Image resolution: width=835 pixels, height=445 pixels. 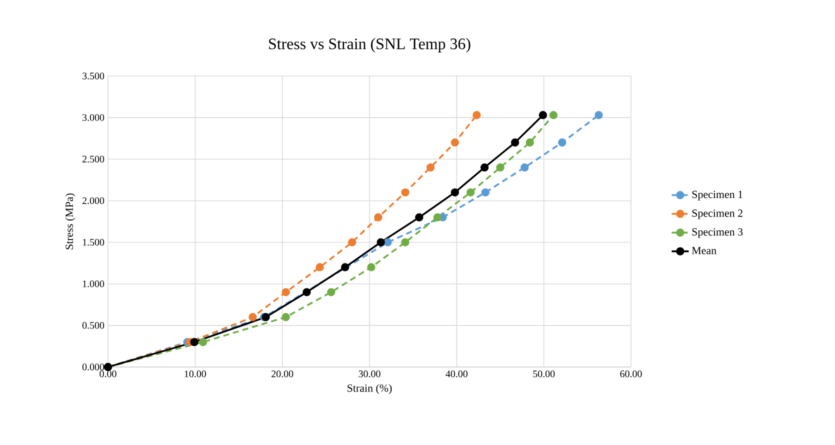 What do you see at coordinates (93, 367) in the screenshot?
I see `y-tick-label: 0.000` at bounding box center [93, 367].